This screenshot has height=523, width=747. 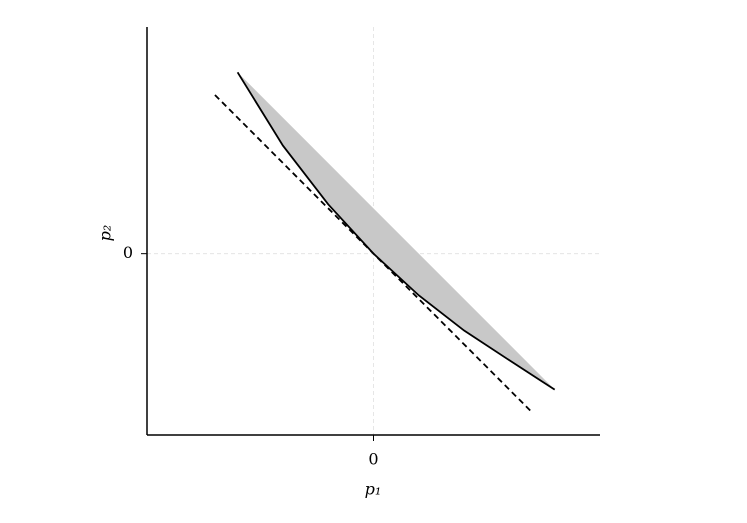 I want to click on x-axis-label: p₁, so click(x=373, y=489).